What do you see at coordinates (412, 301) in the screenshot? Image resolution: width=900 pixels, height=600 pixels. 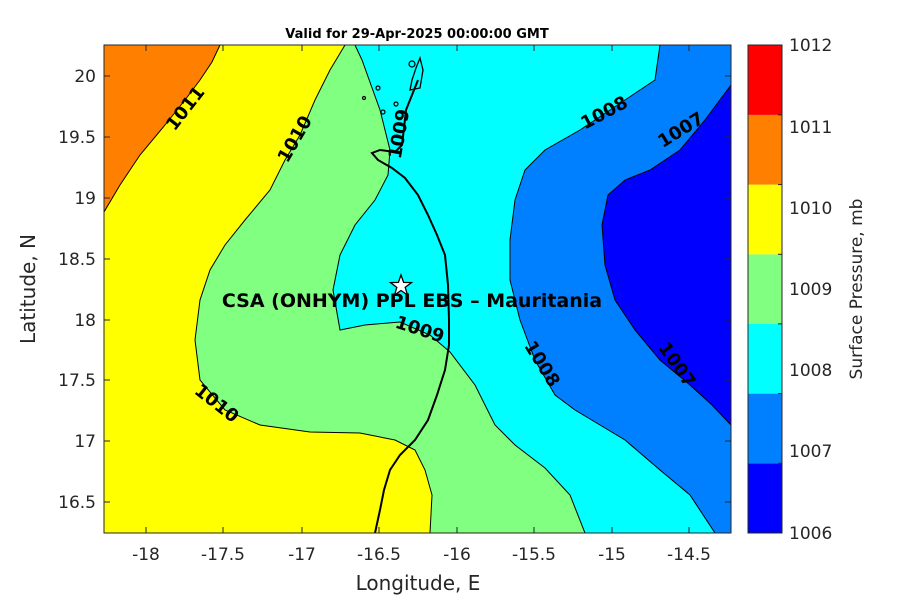 I see `station-label: CSA (ONHYM) PPL EBS – Mauritania` at bounding box center [412, 301].